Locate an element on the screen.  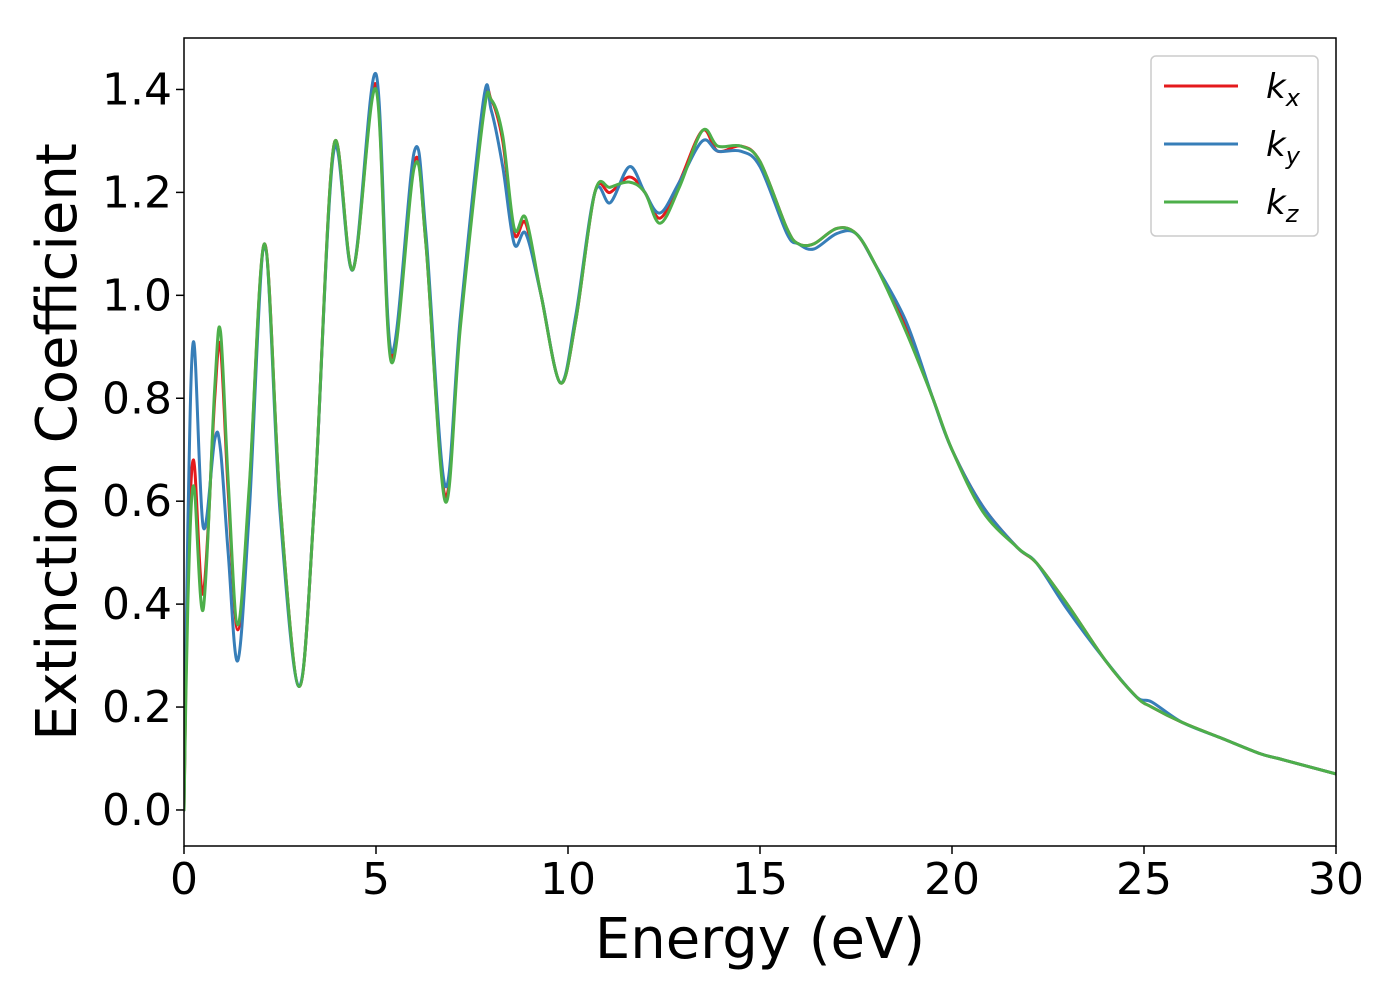
x-axis-label: Energy (eV) is located at coordinates (760, 939).